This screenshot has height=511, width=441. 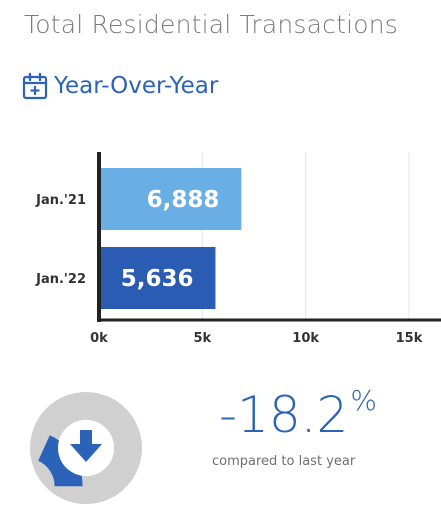 What do you see at coordinates (136, 86) in the screenshot?
I see `subtitle: Year-Over-Year` at bounding box center [136, 86].